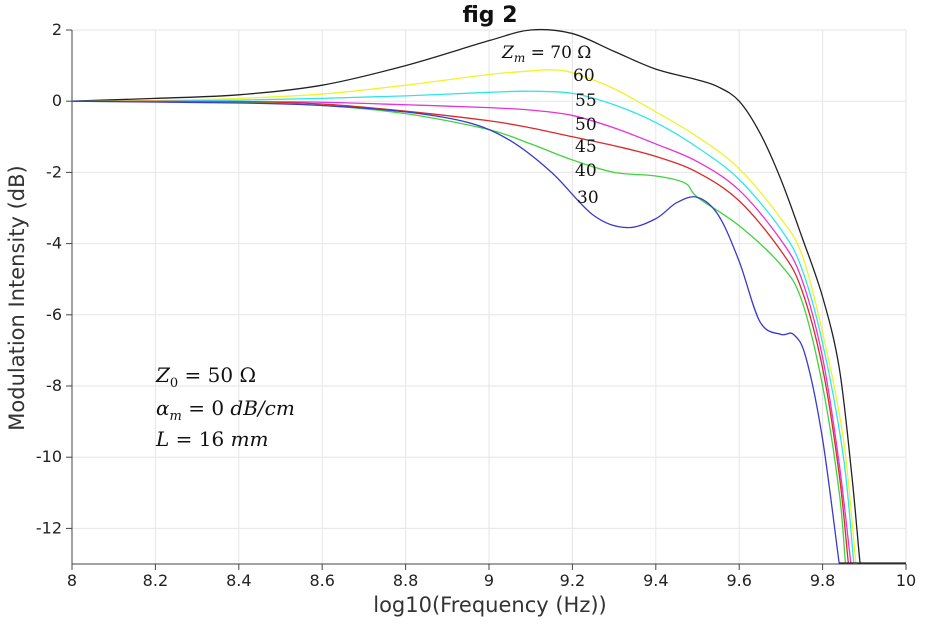 This screenshot has width=938, height=625. What do you see at coordinates (586, 125) in the screenshot?
I see `curve-label: 50` at bounding box center [586, 125].